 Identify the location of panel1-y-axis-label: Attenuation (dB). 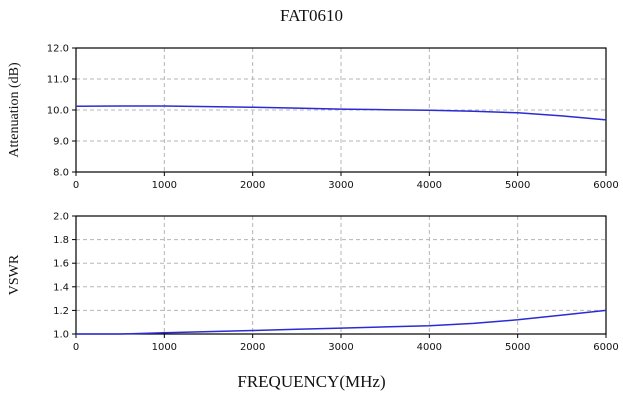
(14, 110).